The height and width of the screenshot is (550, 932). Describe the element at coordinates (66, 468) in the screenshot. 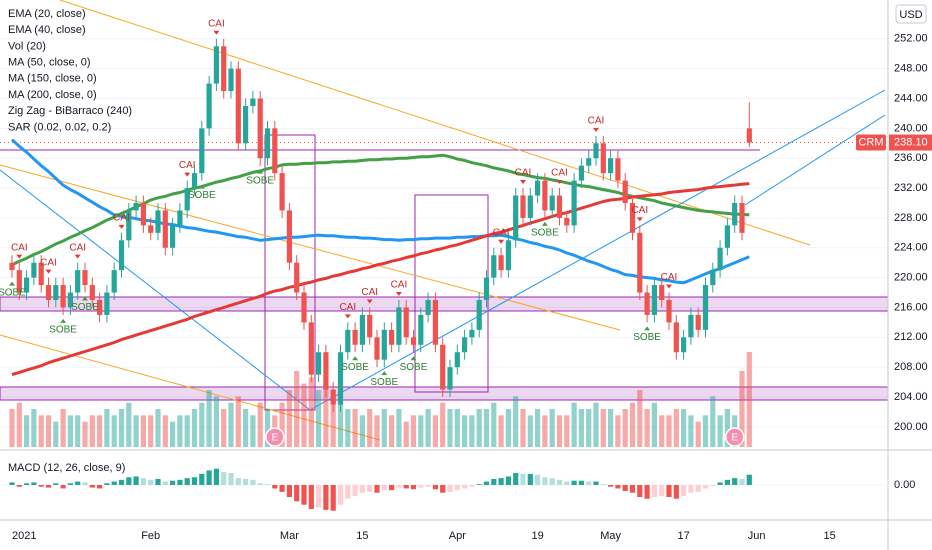

I see `macd-title: MACD (12, 26, close, 9)` at that location.